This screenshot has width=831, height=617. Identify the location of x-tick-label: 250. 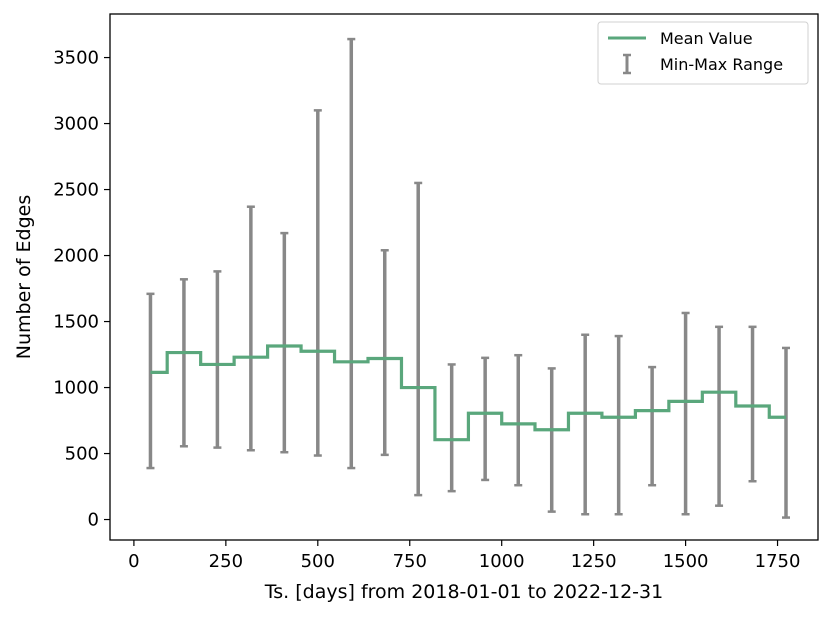
(226, 561).